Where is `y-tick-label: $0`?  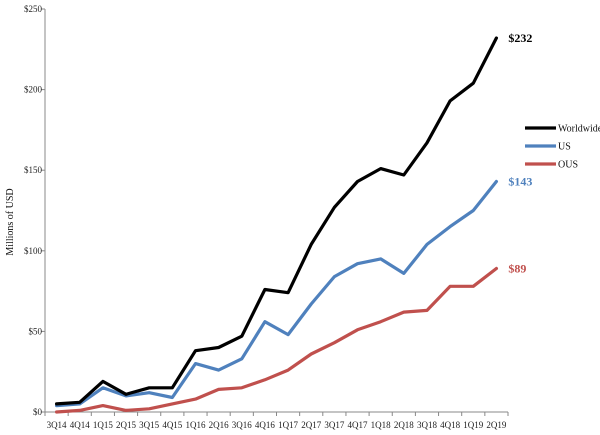 y-tick-label: $0 is located at coordinates (38, 412).